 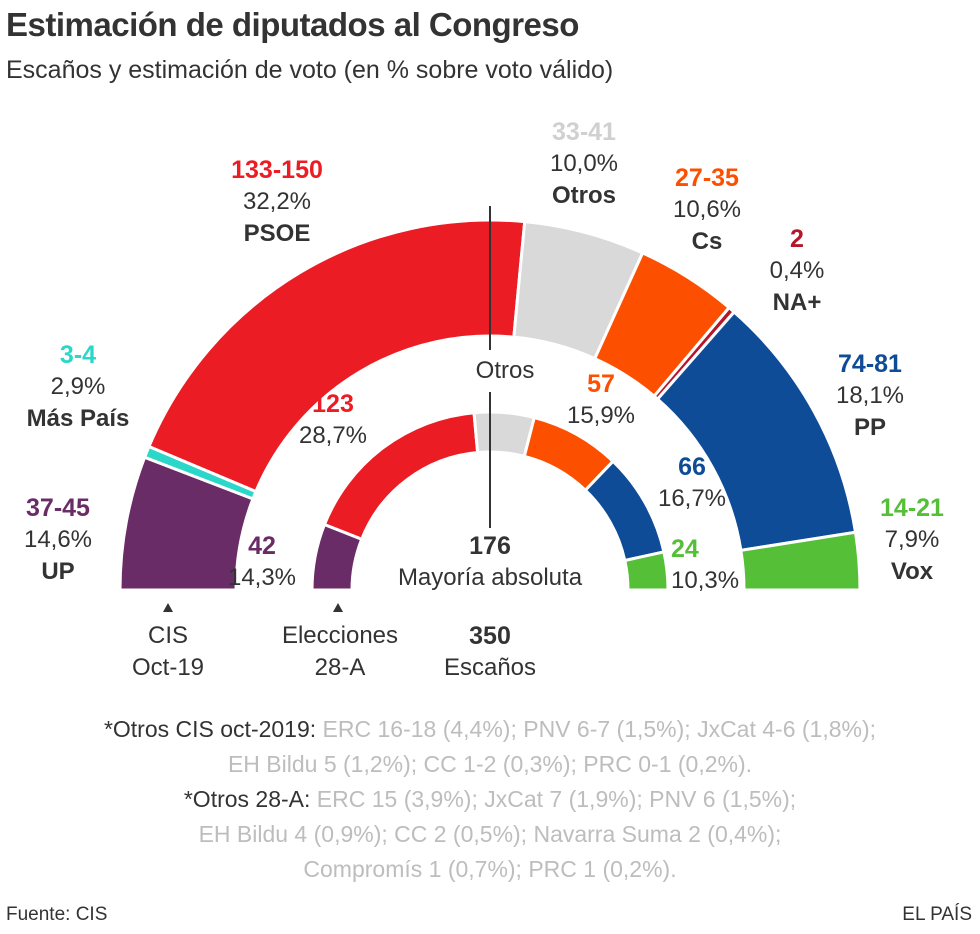 I want to click on segment-psoe-outer, so click(x=336, y=356).